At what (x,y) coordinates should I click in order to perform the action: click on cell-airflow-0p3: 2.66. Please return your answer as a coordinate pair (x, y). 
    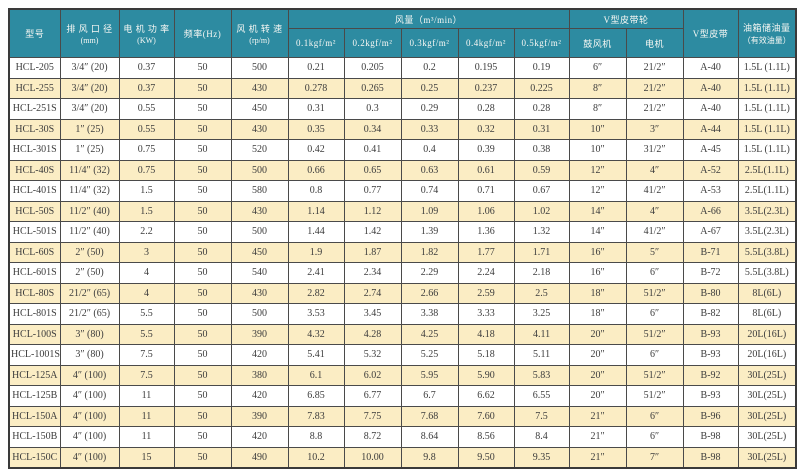
    Looking at the image, I should click on (429, 293).